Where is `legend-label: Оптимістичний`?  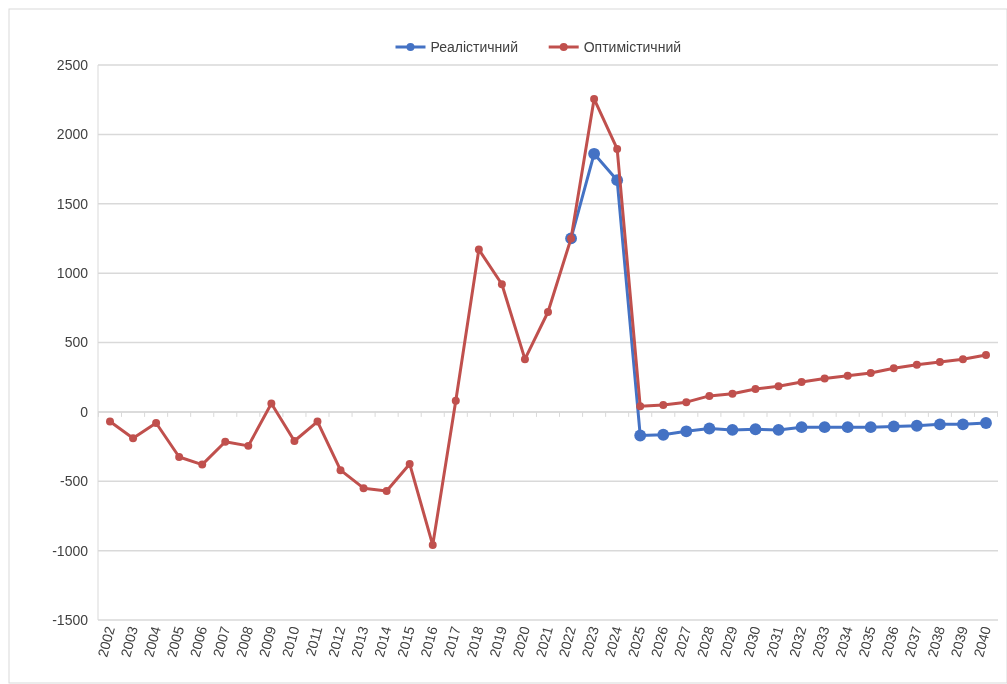
legend-label: Оптимістичний is located at coordinates (632, 47).